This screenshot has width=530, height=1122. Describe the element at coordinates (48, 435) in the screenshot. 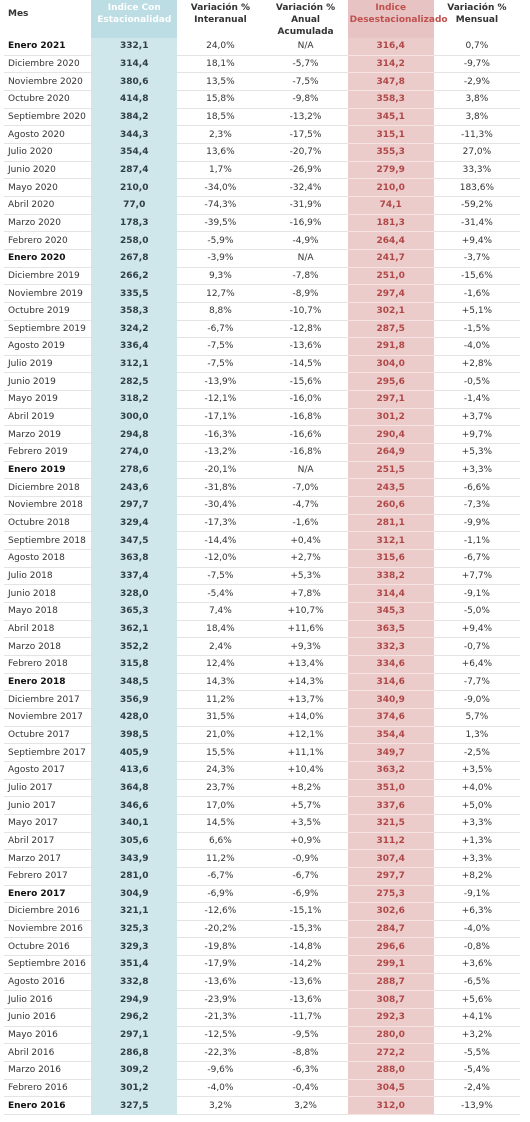

I see `table-cell: Marzo 2019` at that location.